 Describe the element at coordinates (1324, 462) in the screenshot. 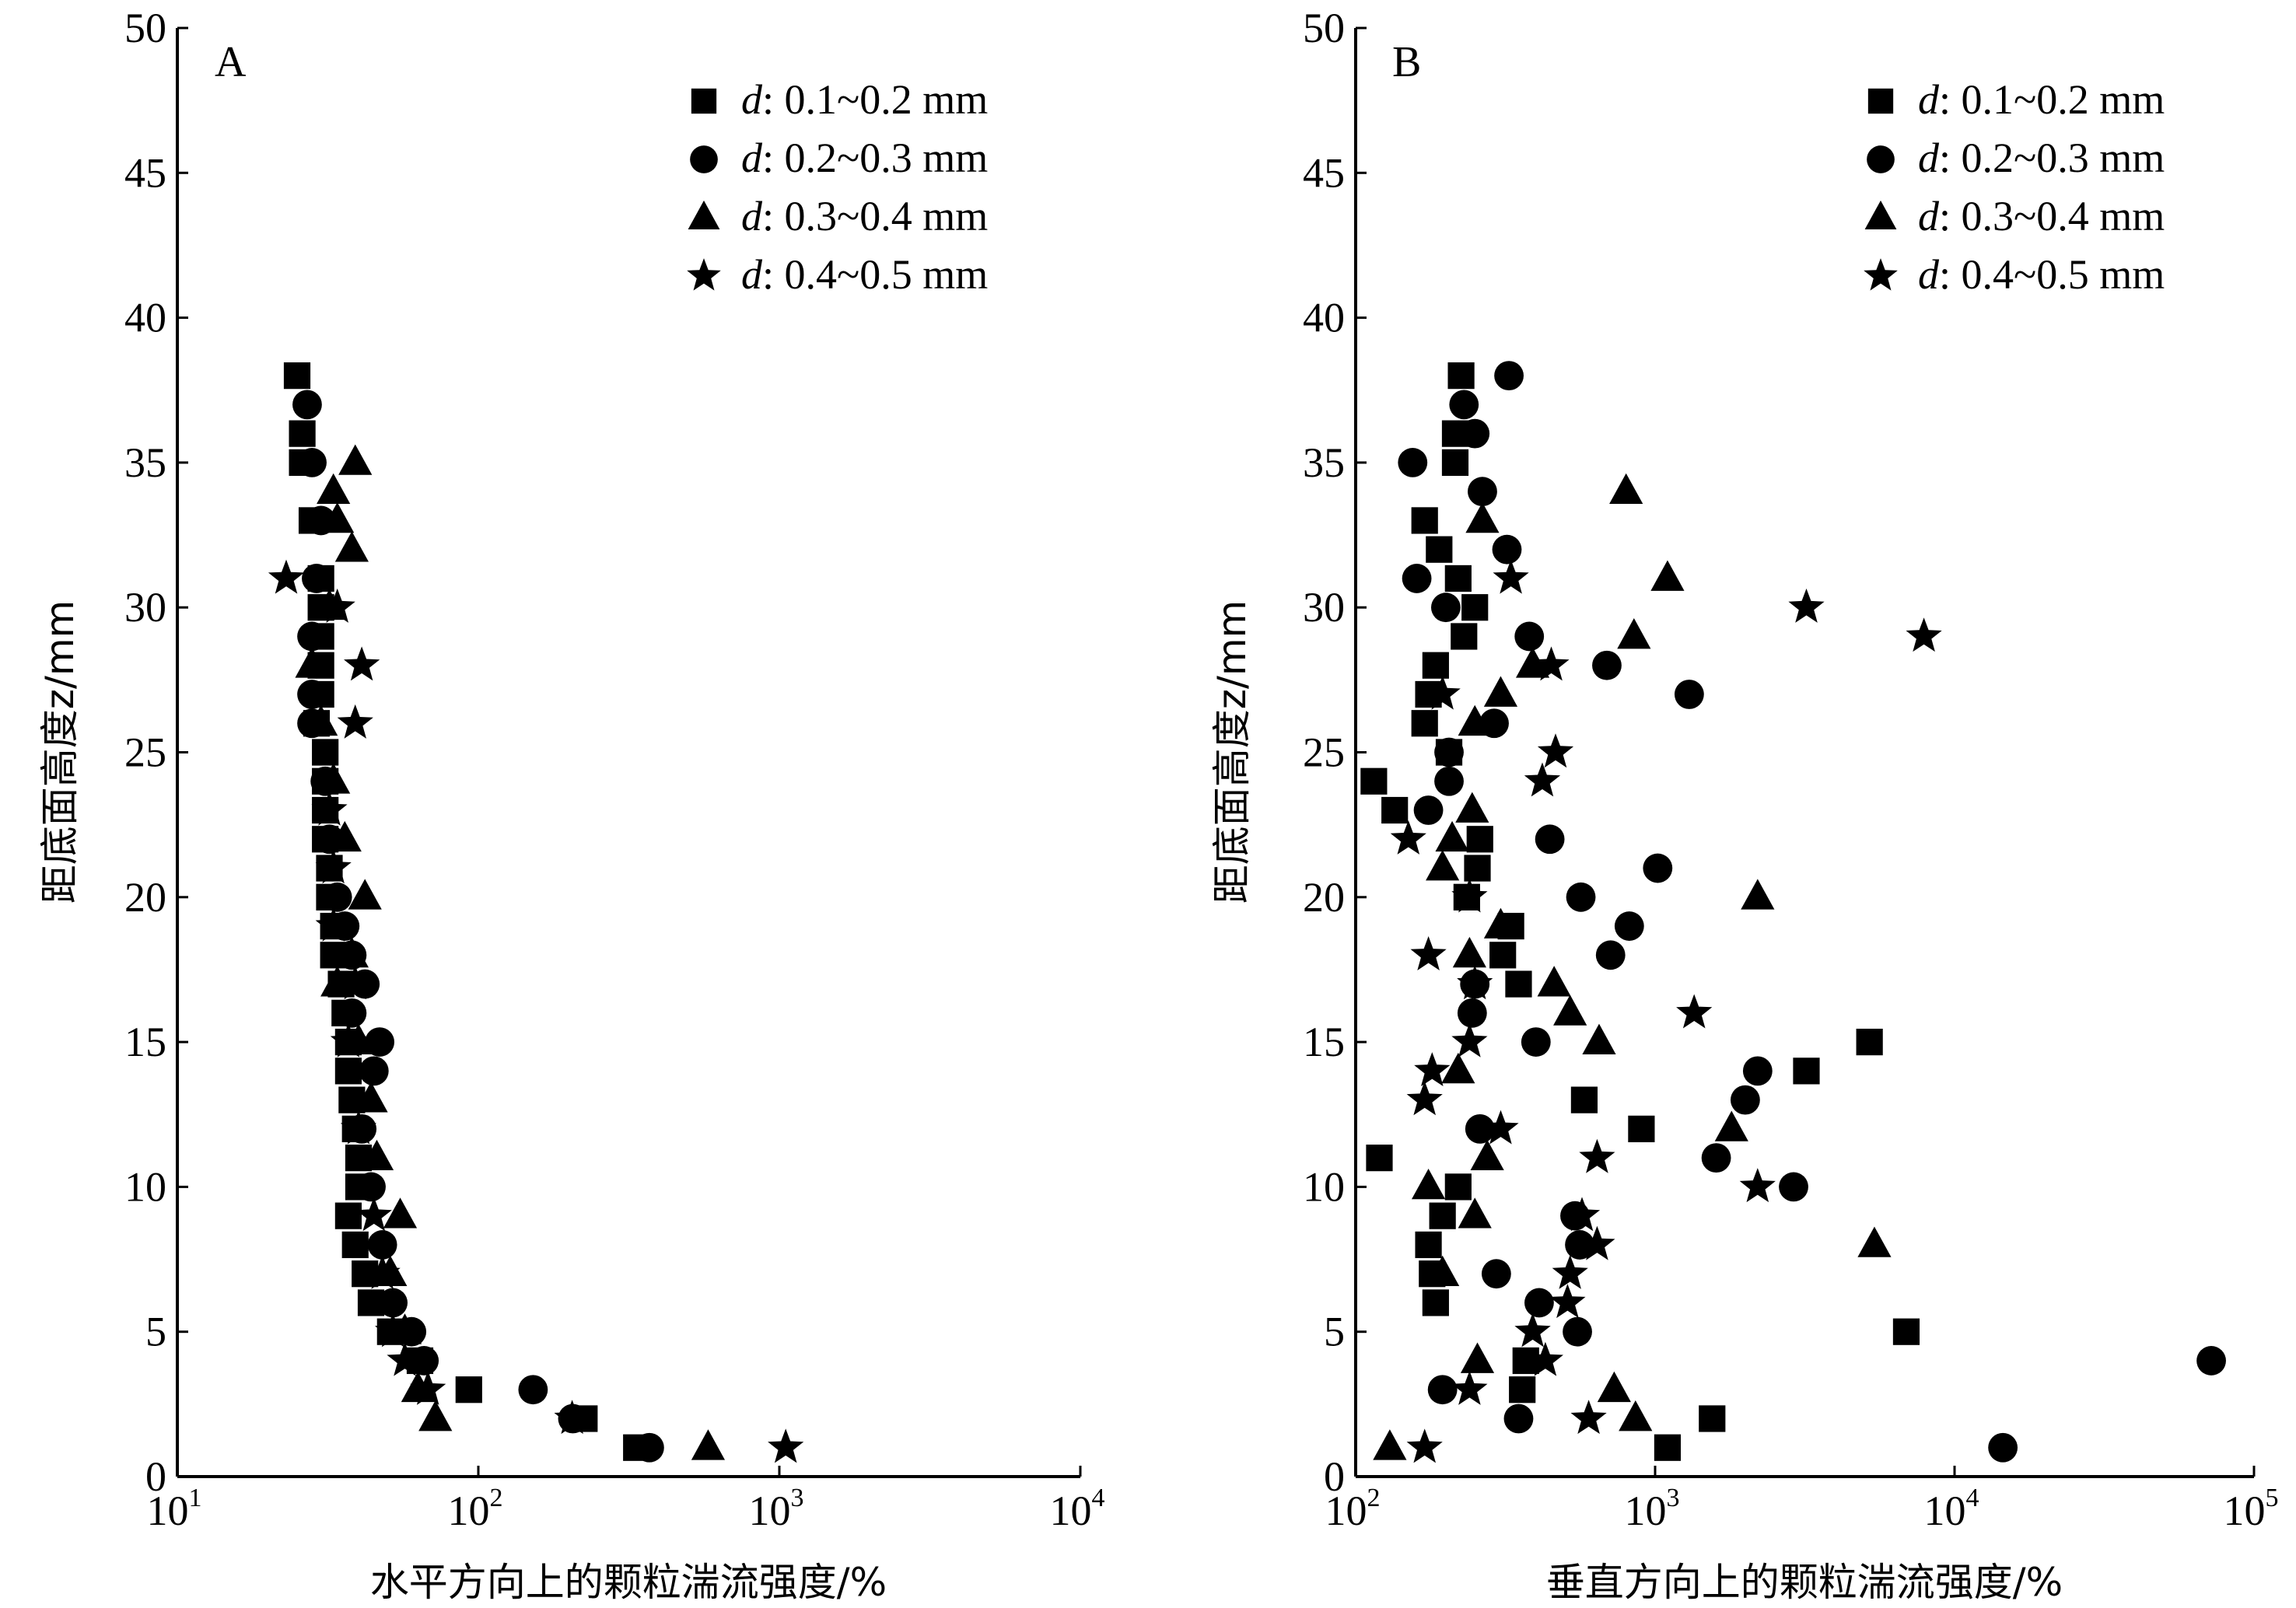

I see `panel-b-y-tick-label: 35` at that location.